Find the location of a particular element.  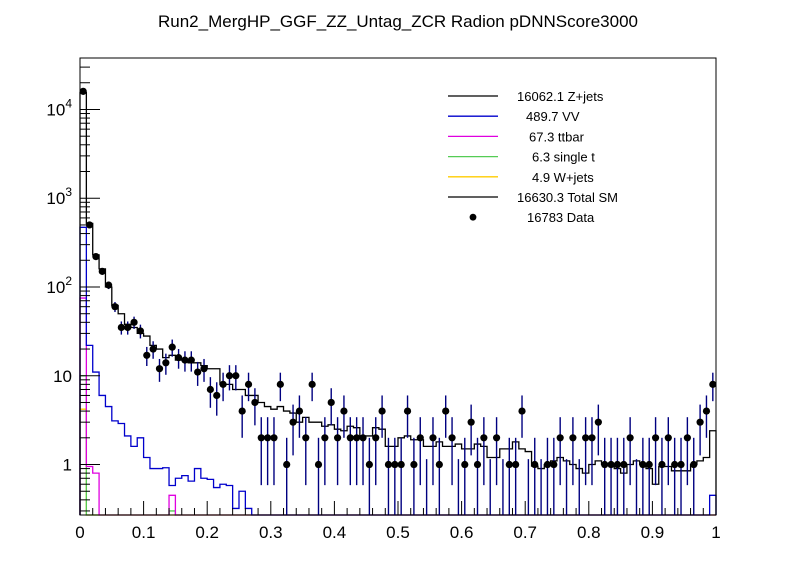

legend-label: 489.7 VV is located at coordinates (553, 116).